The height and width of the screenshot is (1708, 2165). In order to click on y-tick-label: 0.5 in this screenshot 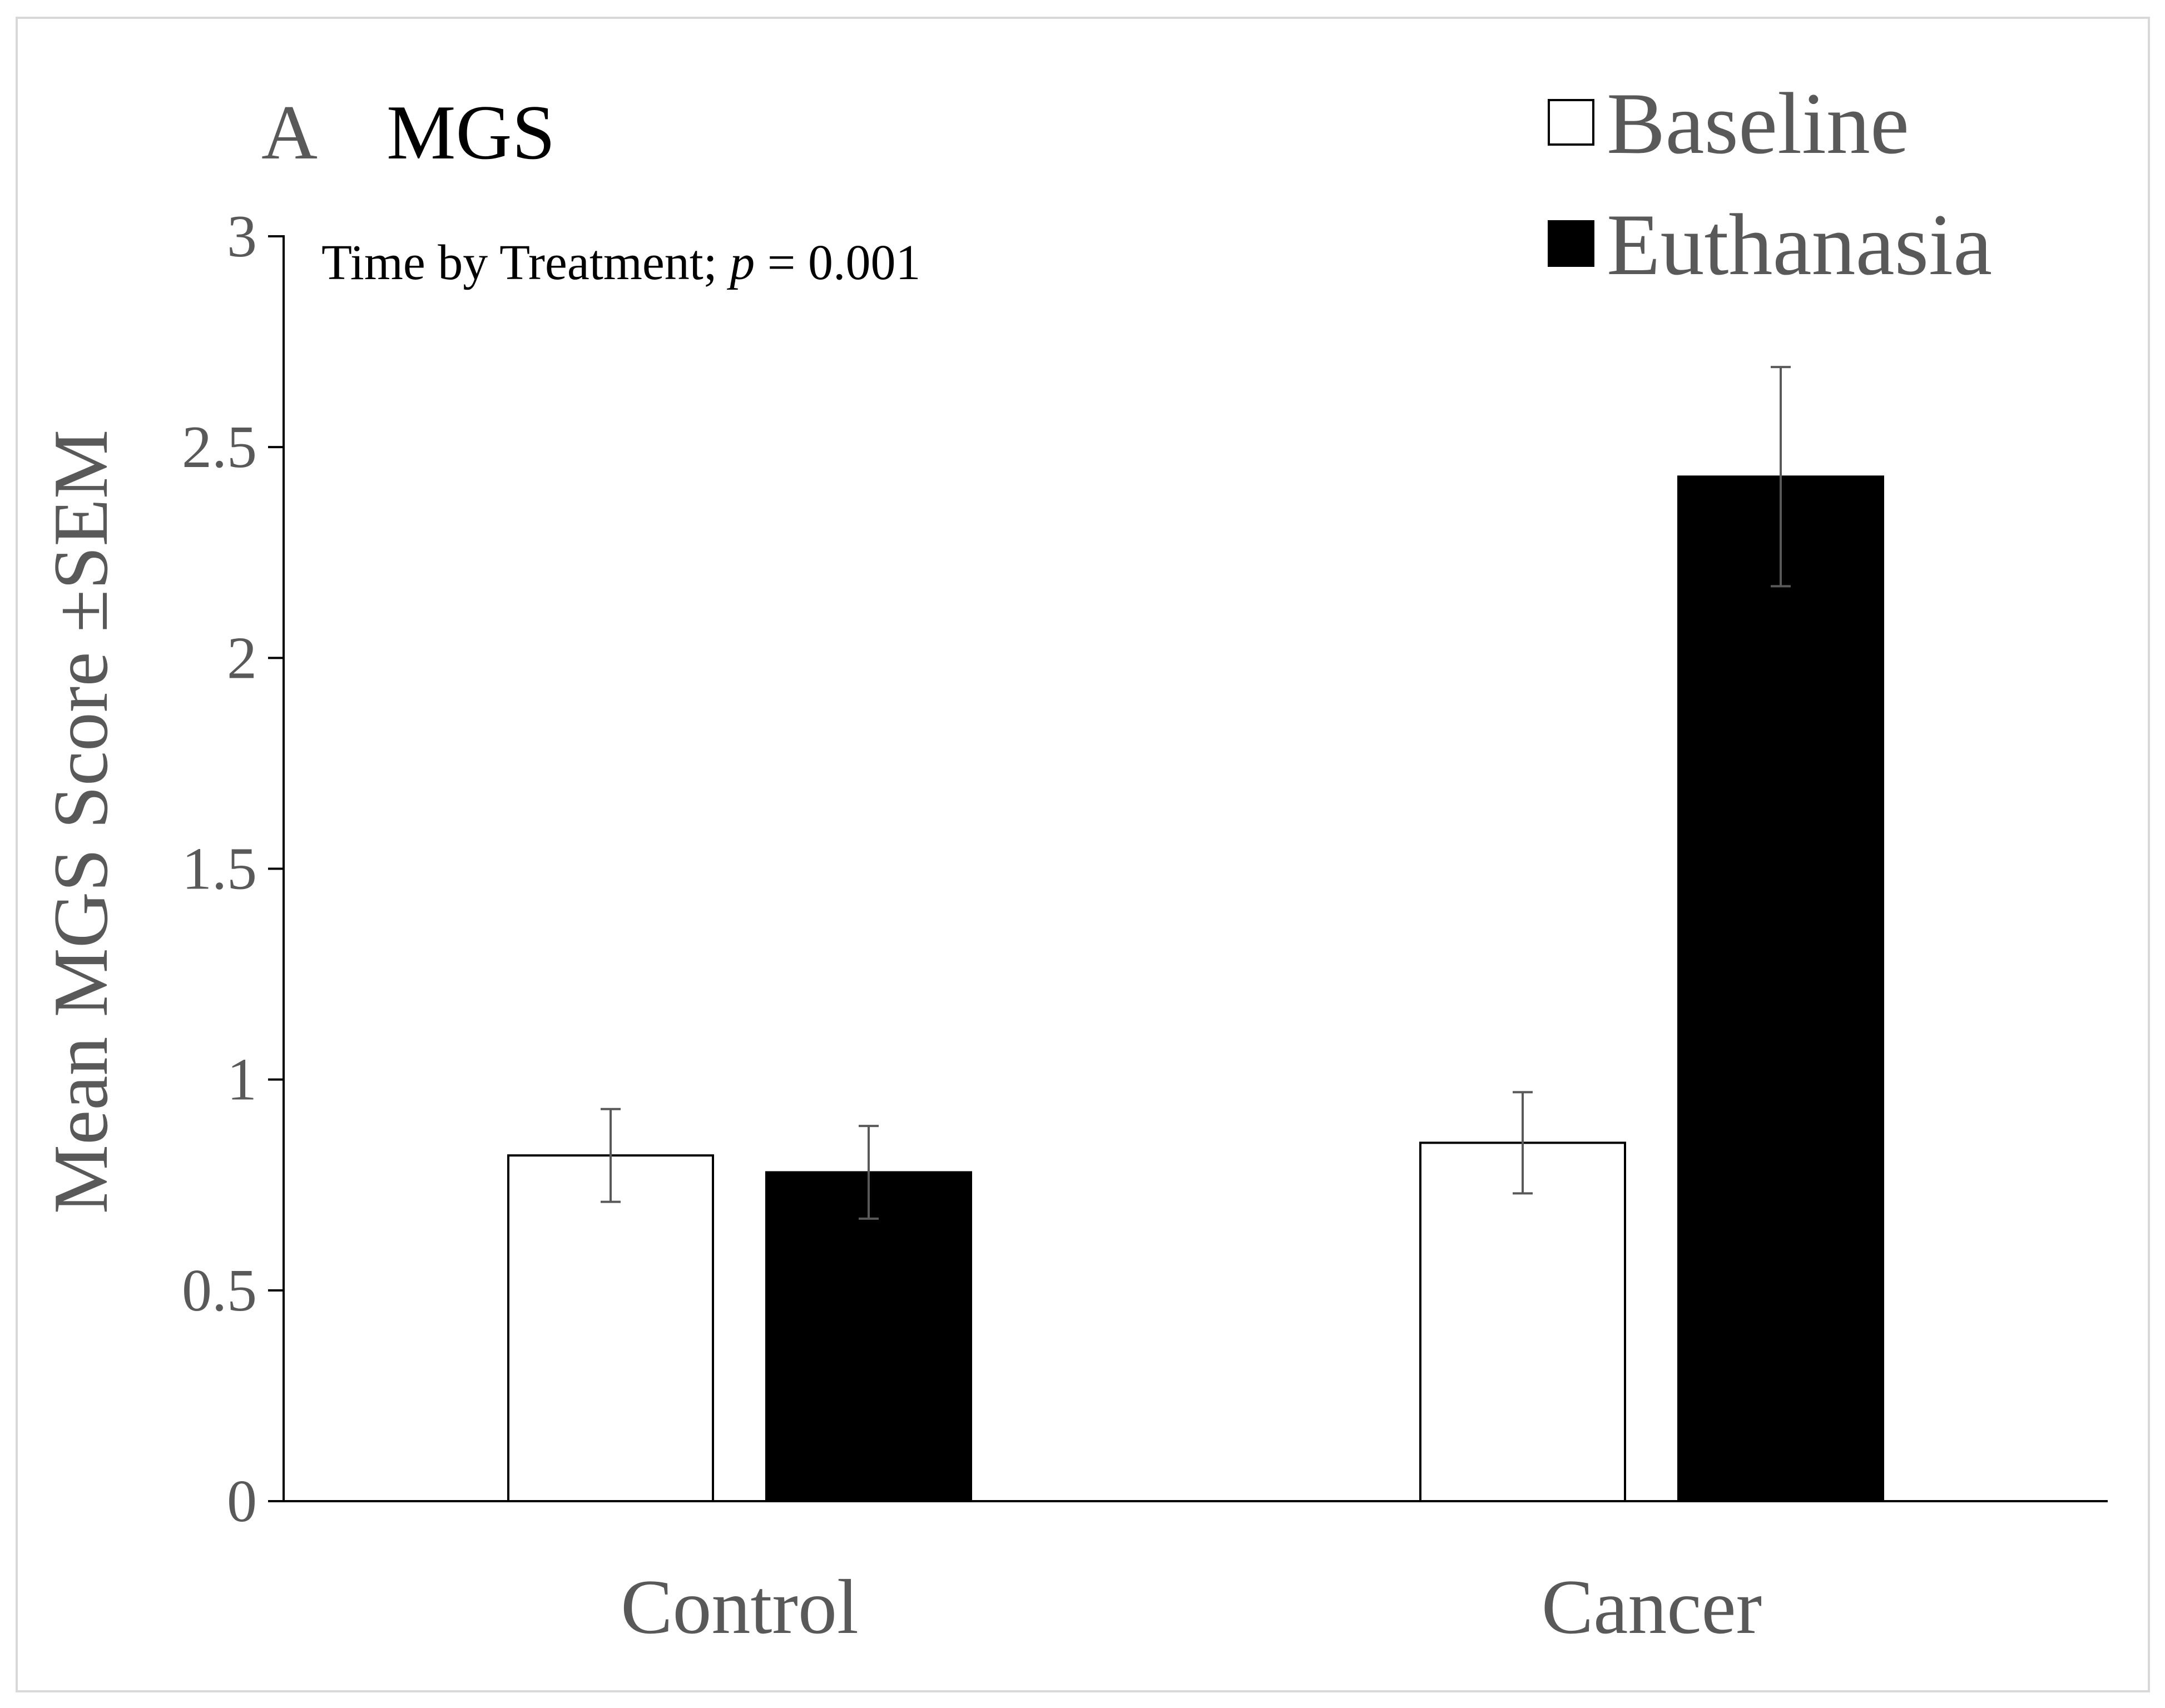, I will do `click(219, 1291)`.